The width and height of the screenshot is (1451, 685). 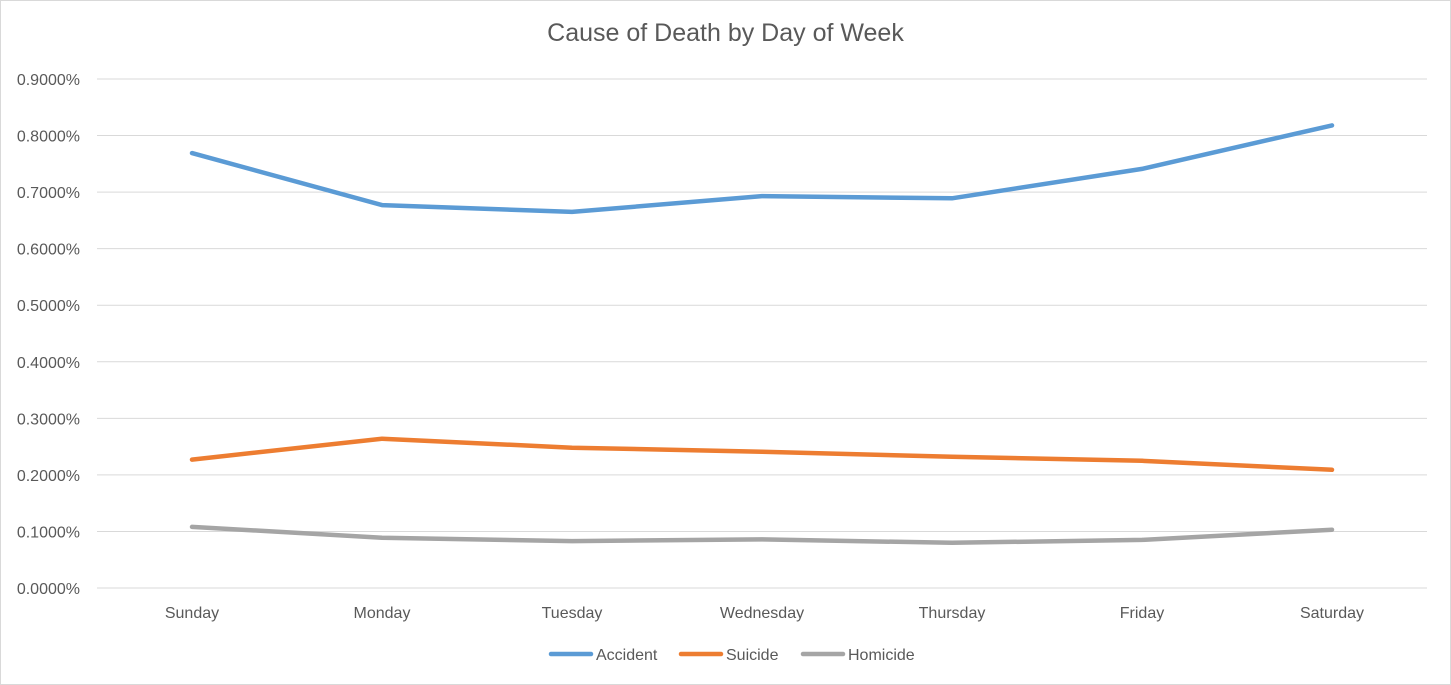 What do you see at coordinates (48, 80) in the screenshot?
I see `y-tick-label: 0.9000%` at bounding box center [48, 80].